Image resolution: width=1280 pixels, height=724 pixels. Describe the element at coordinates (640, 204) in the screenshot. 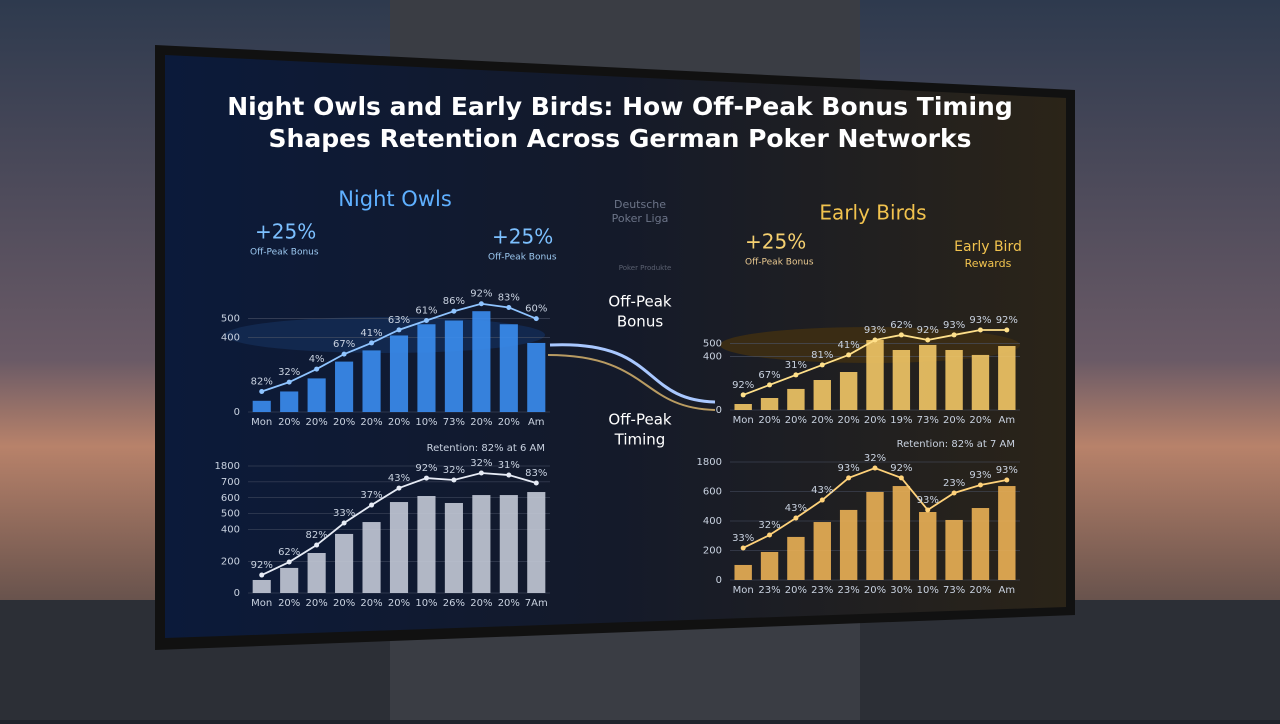

I see `brand: Deutsche` at that location.